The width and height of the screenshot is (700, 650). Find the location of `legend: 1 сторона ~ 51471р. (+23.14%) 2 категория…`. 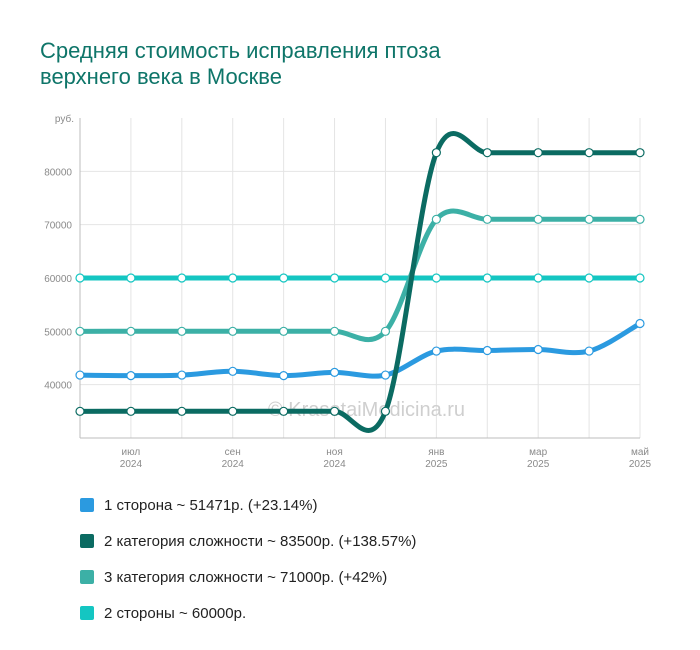

legend: 1 сторона ~ 51471р. (+23.14%) 2 категория… is located at coordinates (248, 559).